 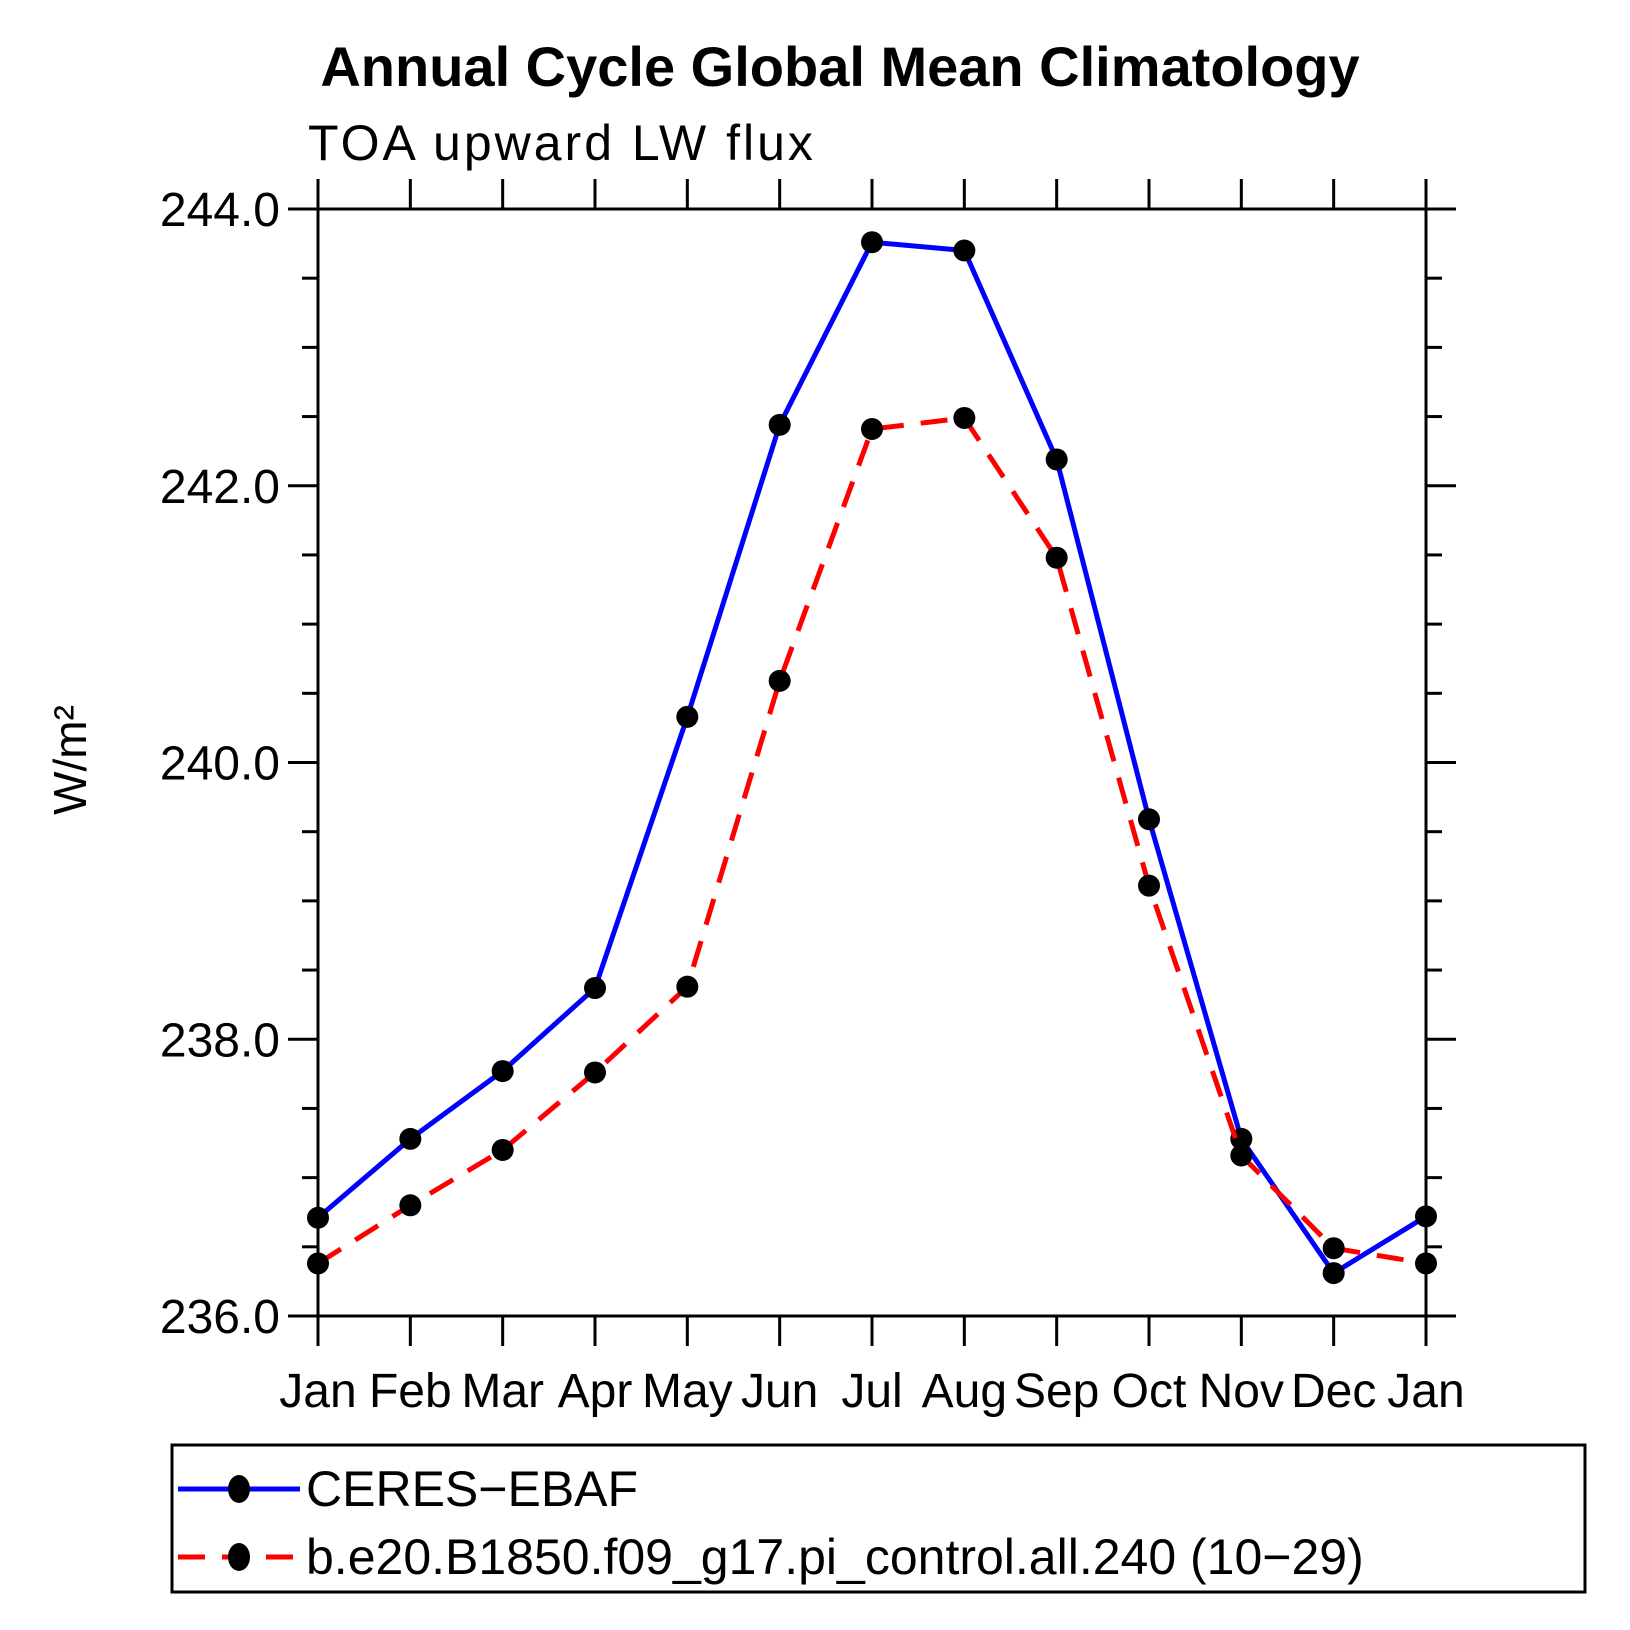 I want to click on x-tick-label: Jun, so click(x=779, y=1391).